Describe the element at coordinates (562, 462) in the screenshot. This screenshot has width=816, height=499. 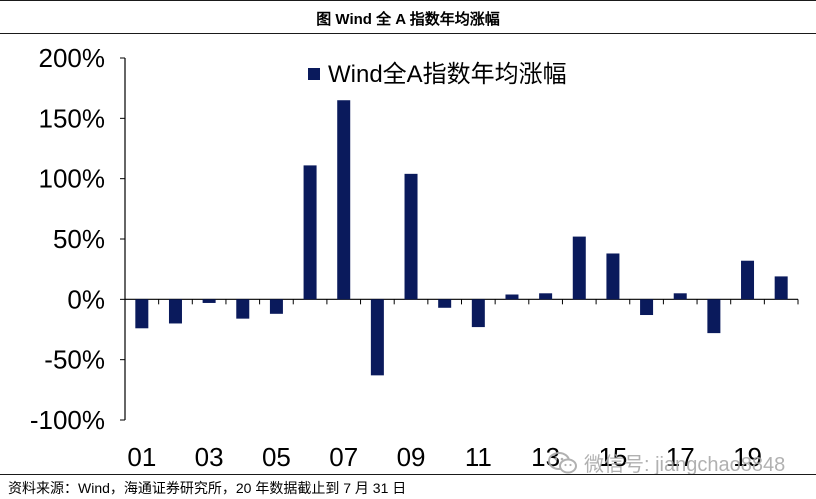
I see `wechat-icon` at that location.